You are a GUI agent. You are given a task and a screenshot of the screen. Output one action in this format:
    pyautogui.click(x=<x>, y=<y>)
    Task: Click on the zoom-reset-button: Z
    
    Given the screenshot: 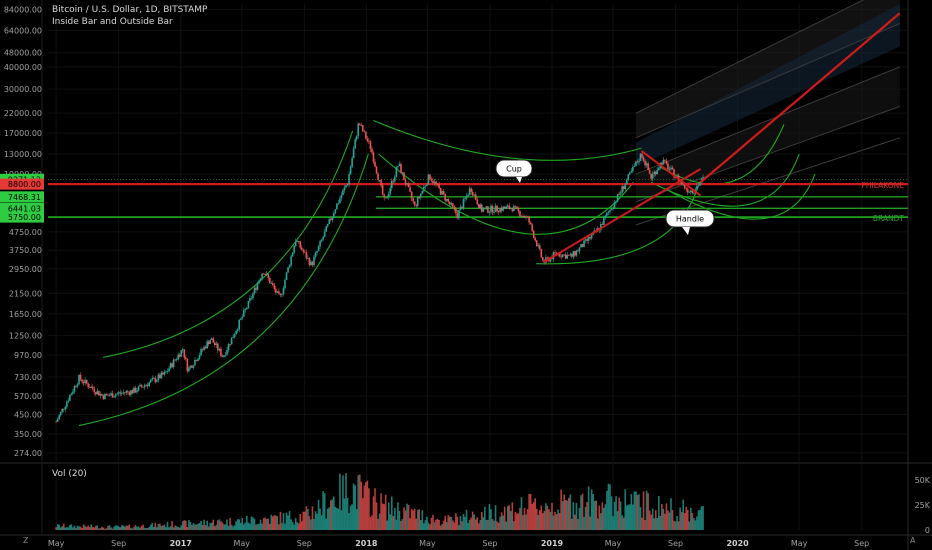 What is the action you would take?
    pyautogui.click(x=26, y=540)
    